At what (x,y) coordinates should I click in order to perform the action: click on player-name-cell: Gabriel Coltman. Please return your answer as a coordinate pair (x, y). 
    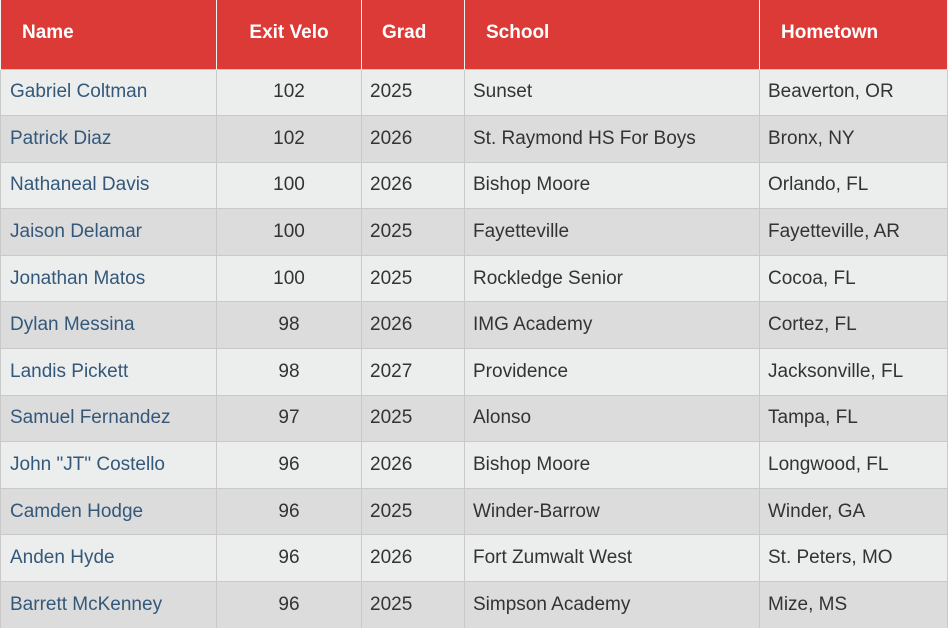
    Looking at the image, I should click on (108, 92).